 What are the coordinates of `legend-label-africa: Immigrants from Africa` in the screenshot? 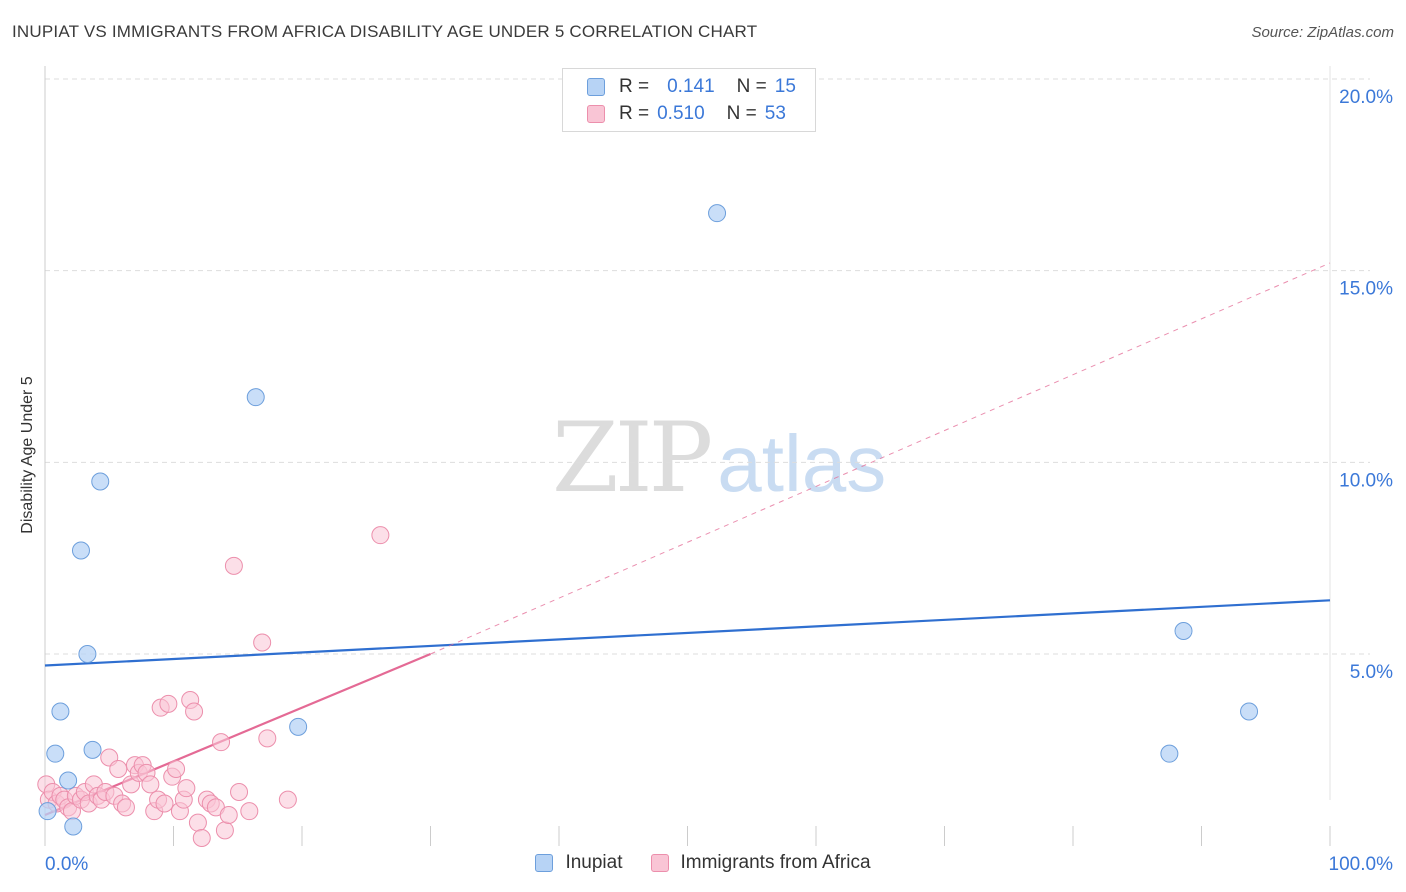 It's located at (775, 862).